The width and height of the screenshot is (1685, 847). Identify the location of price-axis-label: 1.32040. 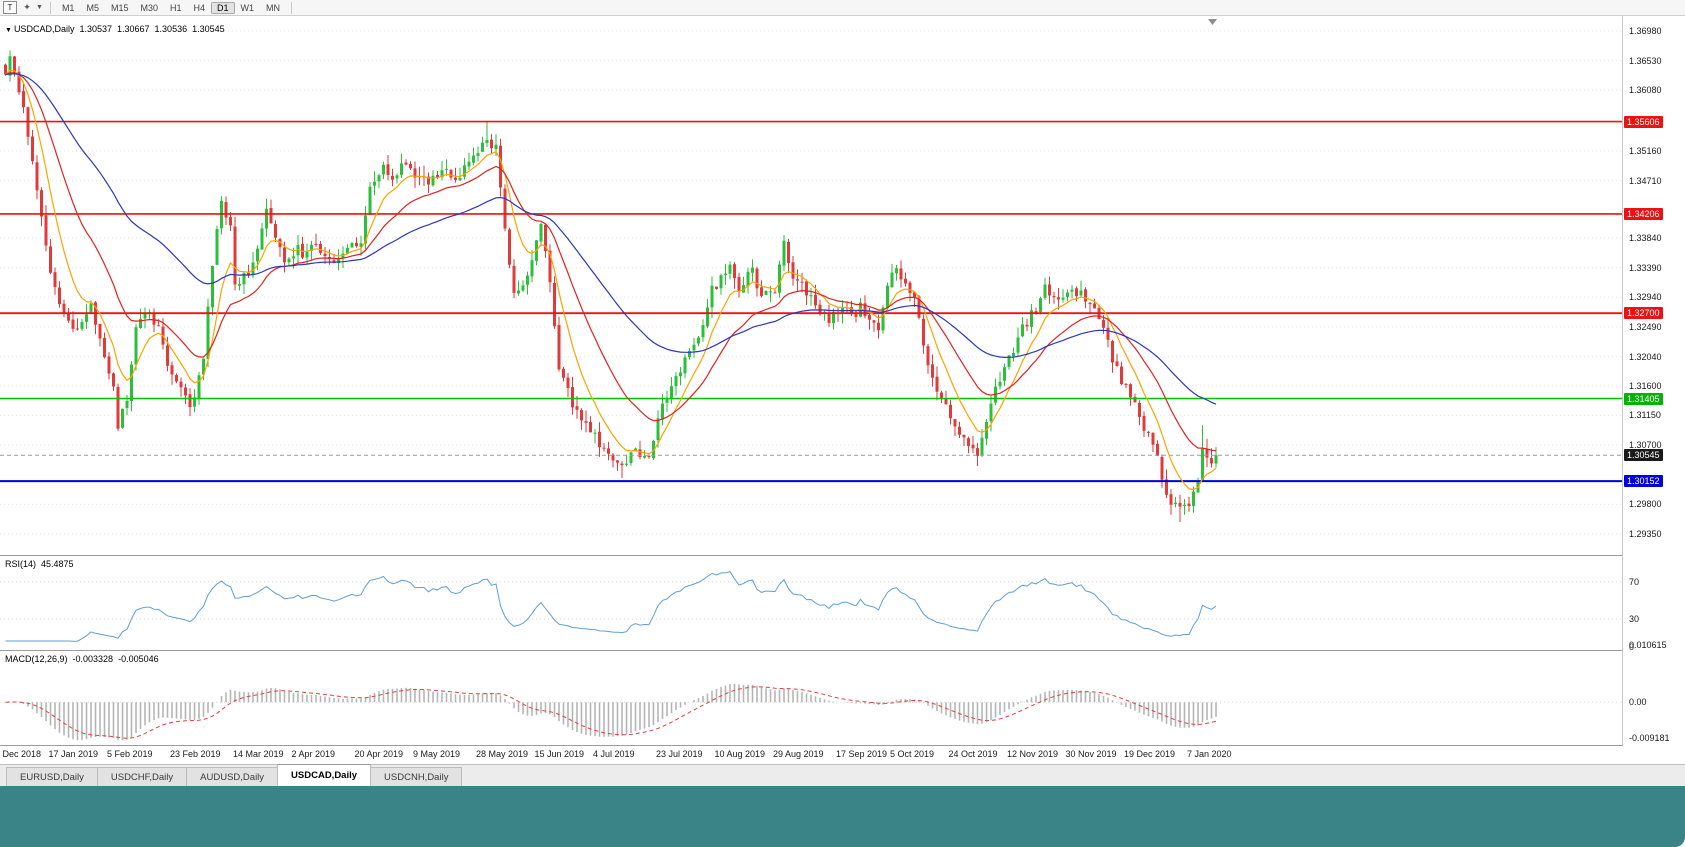
(1645, 356).